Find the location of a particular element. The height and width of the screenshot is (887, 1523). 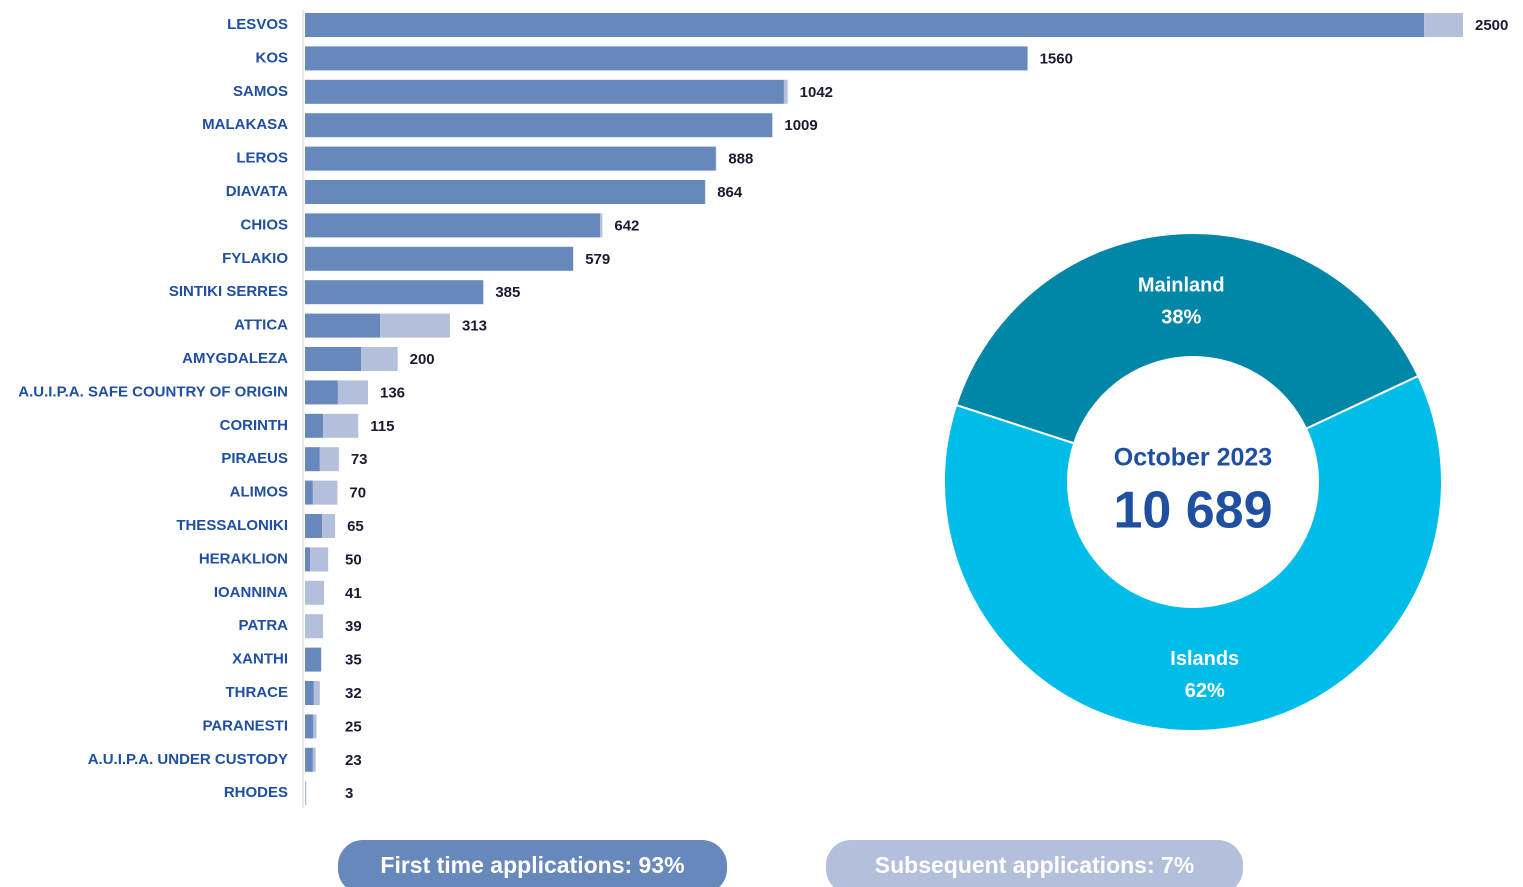

value-label: 73 is located at coordinates (359, 459).